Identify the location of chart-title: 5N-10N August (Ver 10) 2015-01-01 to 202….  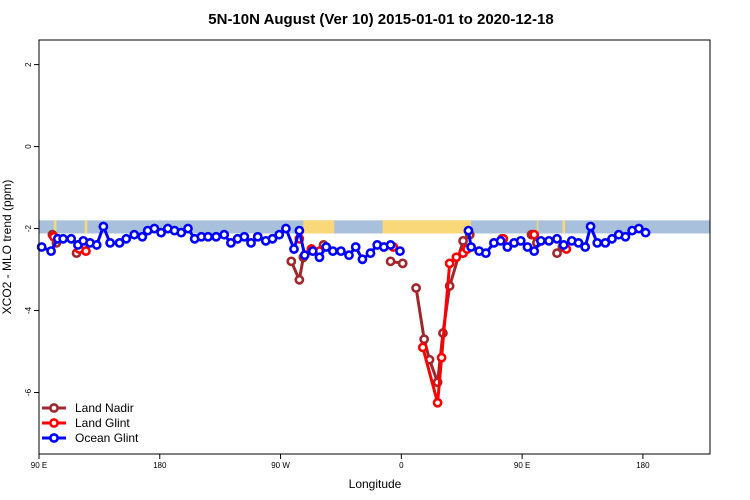
(380, 19).